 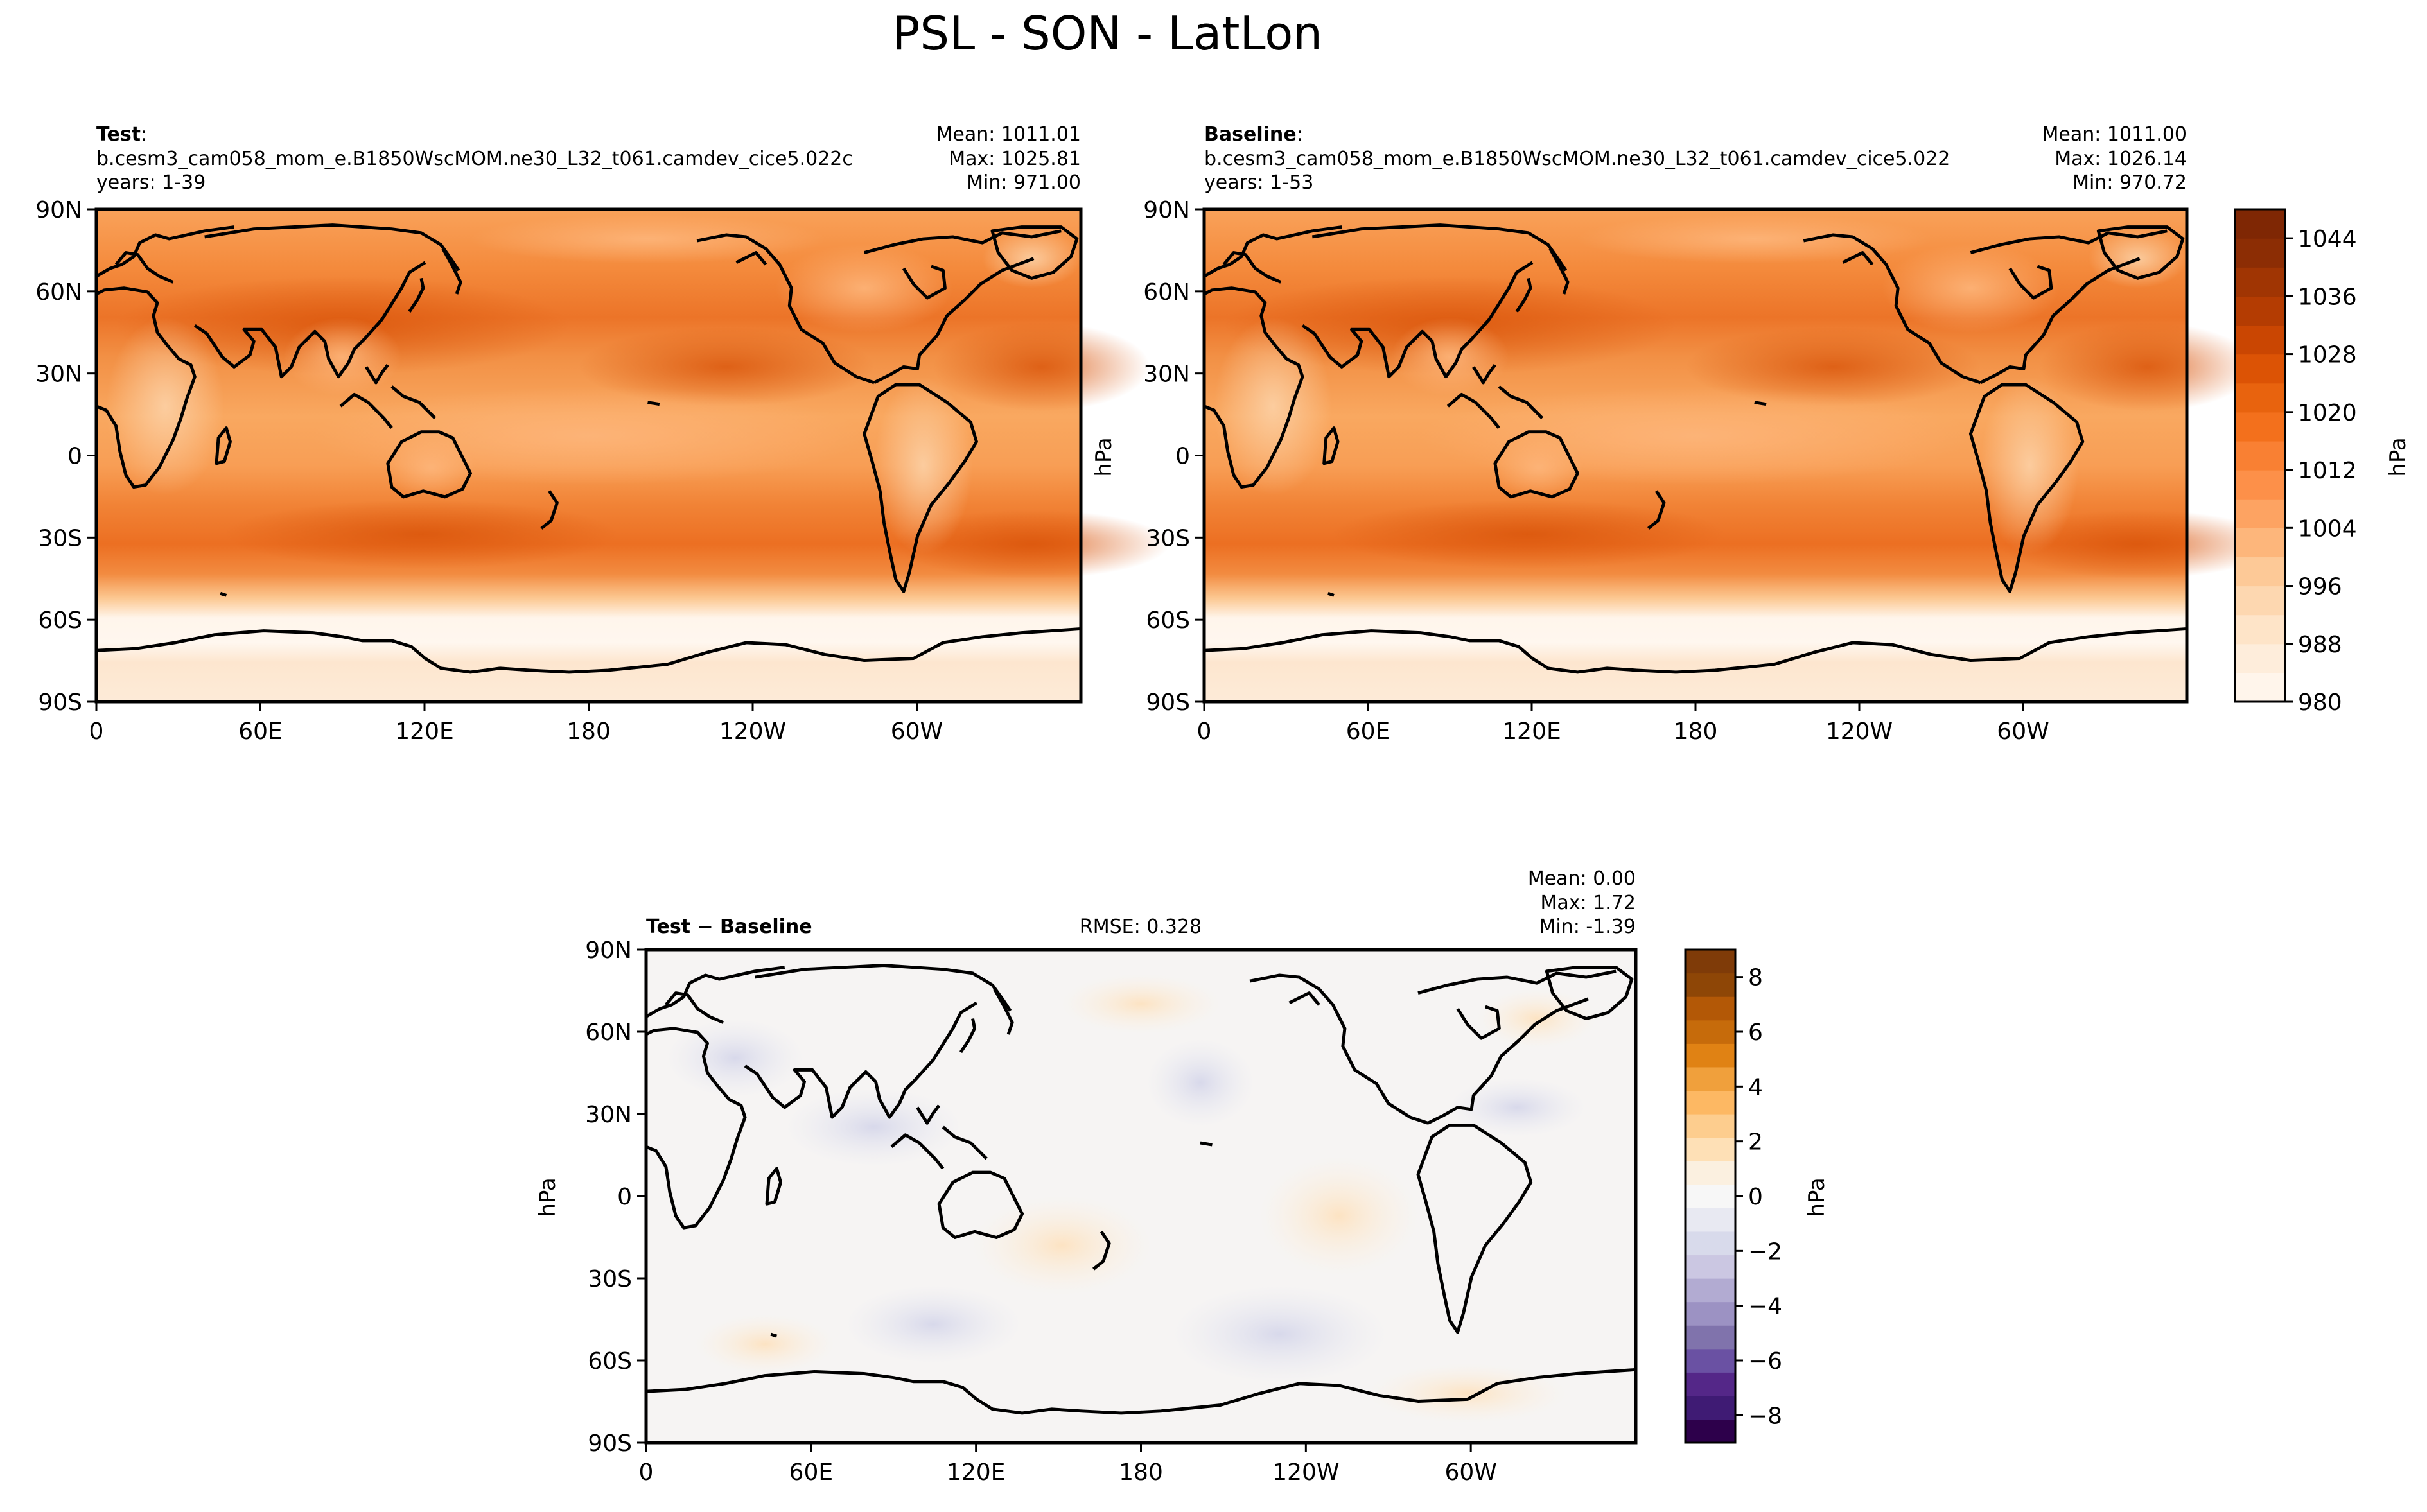 What do you see at coordinates (151, 182) in the screenshot?
I see `test-years: years: 1-39` at bounding box center [151, 182].